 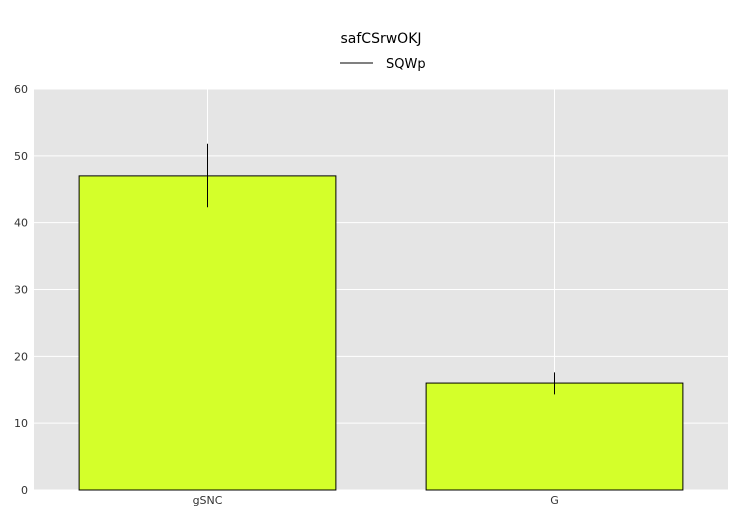 I want to click on y-tick-label: 20, so click(x=21, y=356).